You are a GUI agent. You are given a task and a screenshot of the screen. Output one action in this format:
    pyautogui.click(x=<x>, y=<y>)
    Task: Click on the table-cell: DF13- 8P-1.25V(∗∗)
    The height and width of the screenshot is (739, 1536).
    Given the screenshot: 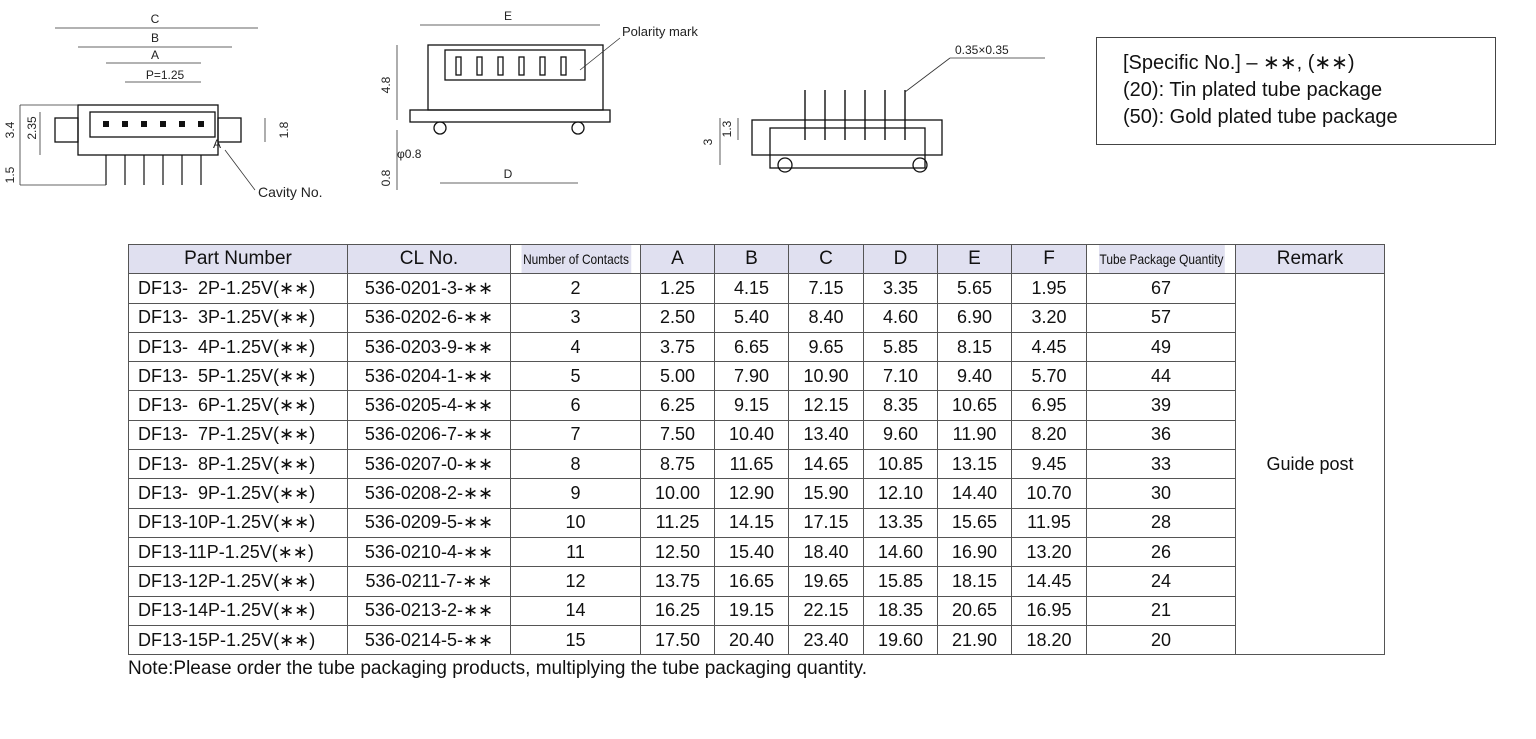 What is the action you would take?
    pyautogui.click(x=238, y=464)
    